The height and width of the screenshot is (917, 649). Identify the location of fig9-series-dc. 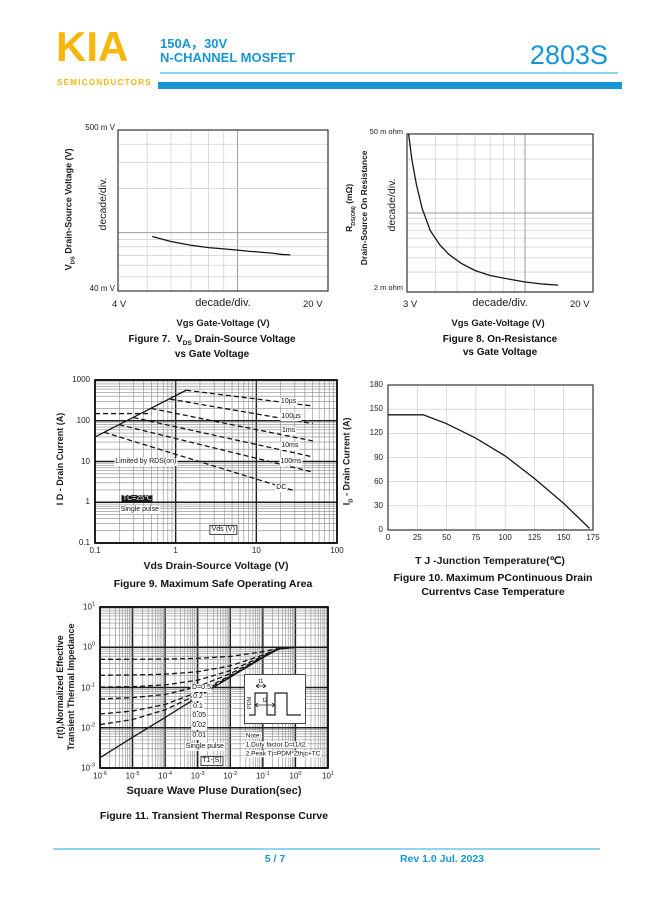
(200, 461).